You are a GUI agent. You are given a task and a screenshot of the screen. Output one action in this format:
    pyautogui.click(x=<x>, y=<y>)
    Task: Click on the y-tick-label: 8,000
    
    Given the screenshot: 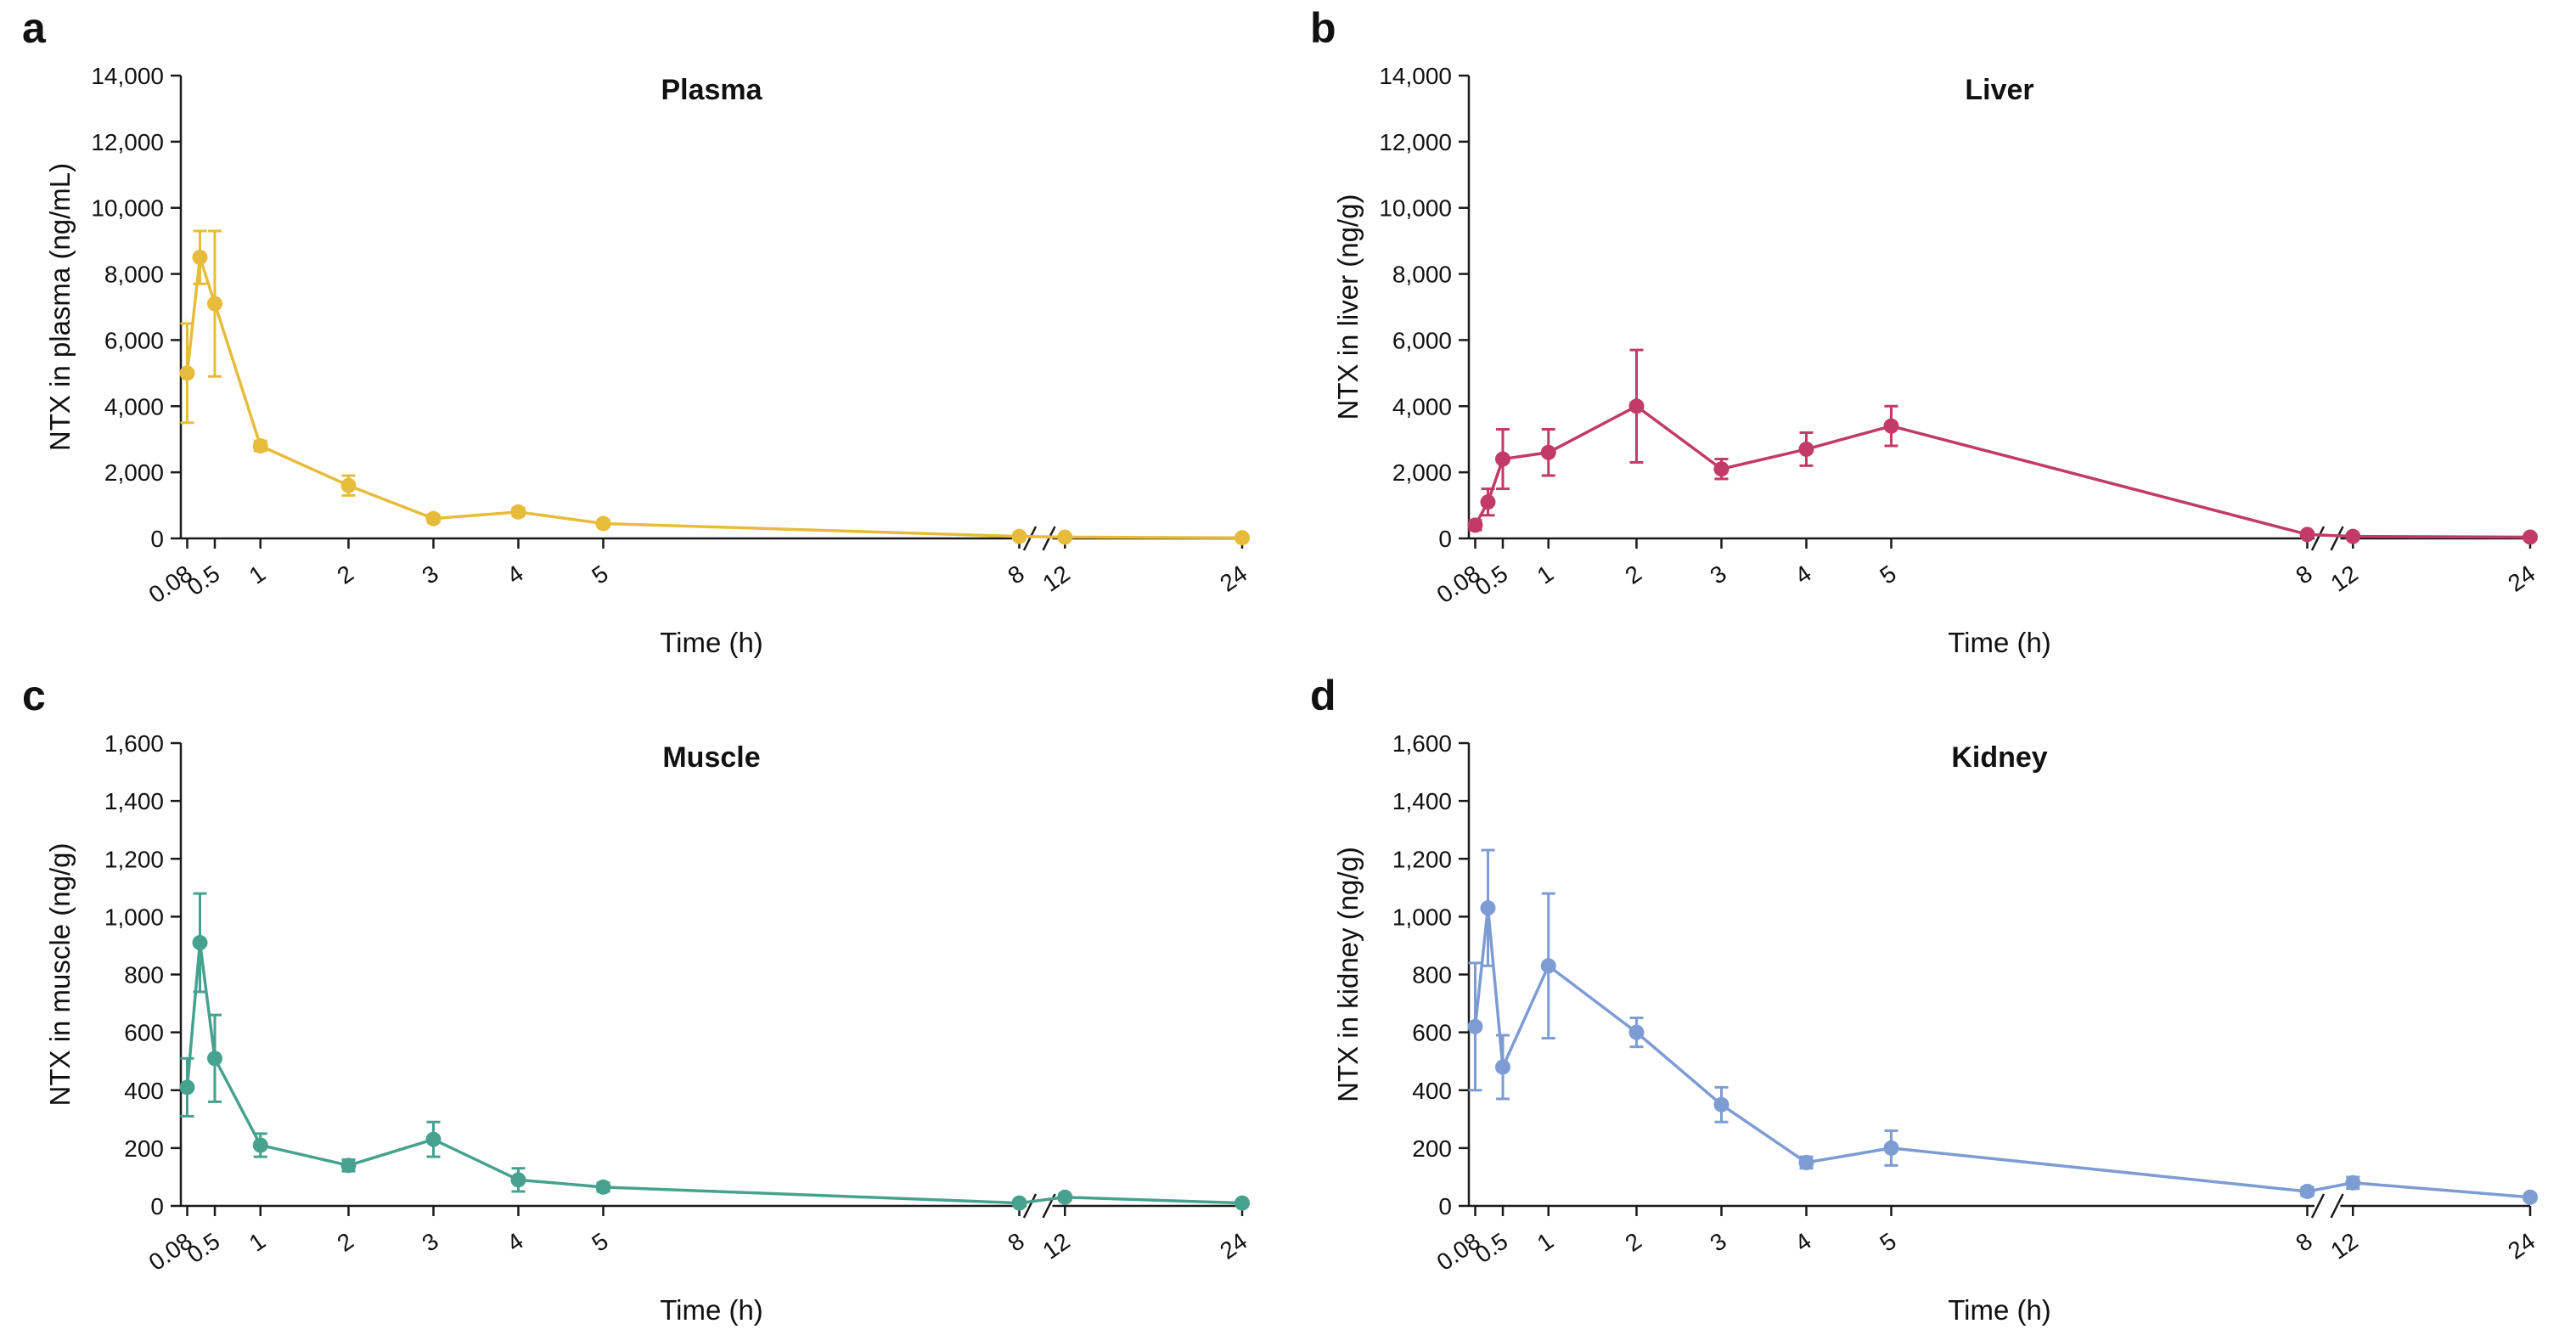 What is the action you would take?
    pyautogui.click(x=1422, y=275)
    